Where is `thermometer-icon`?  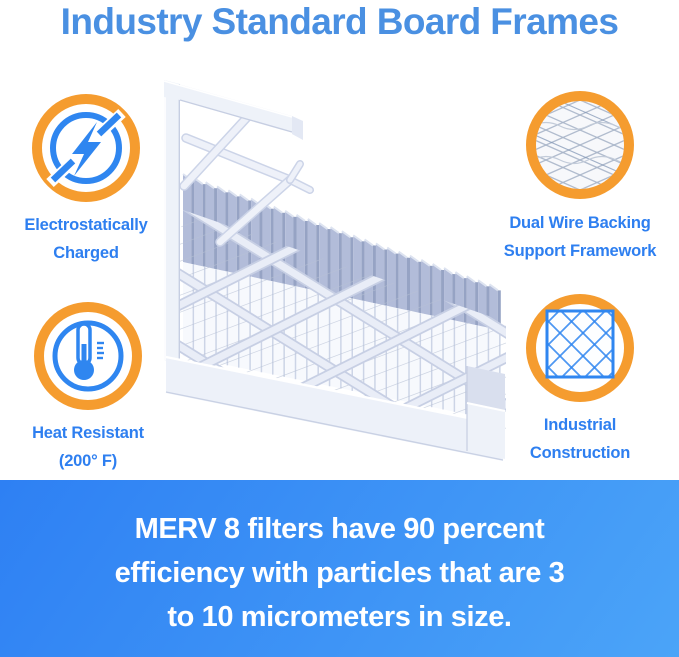
thermometer-icon is located at coordinates (88, 356).